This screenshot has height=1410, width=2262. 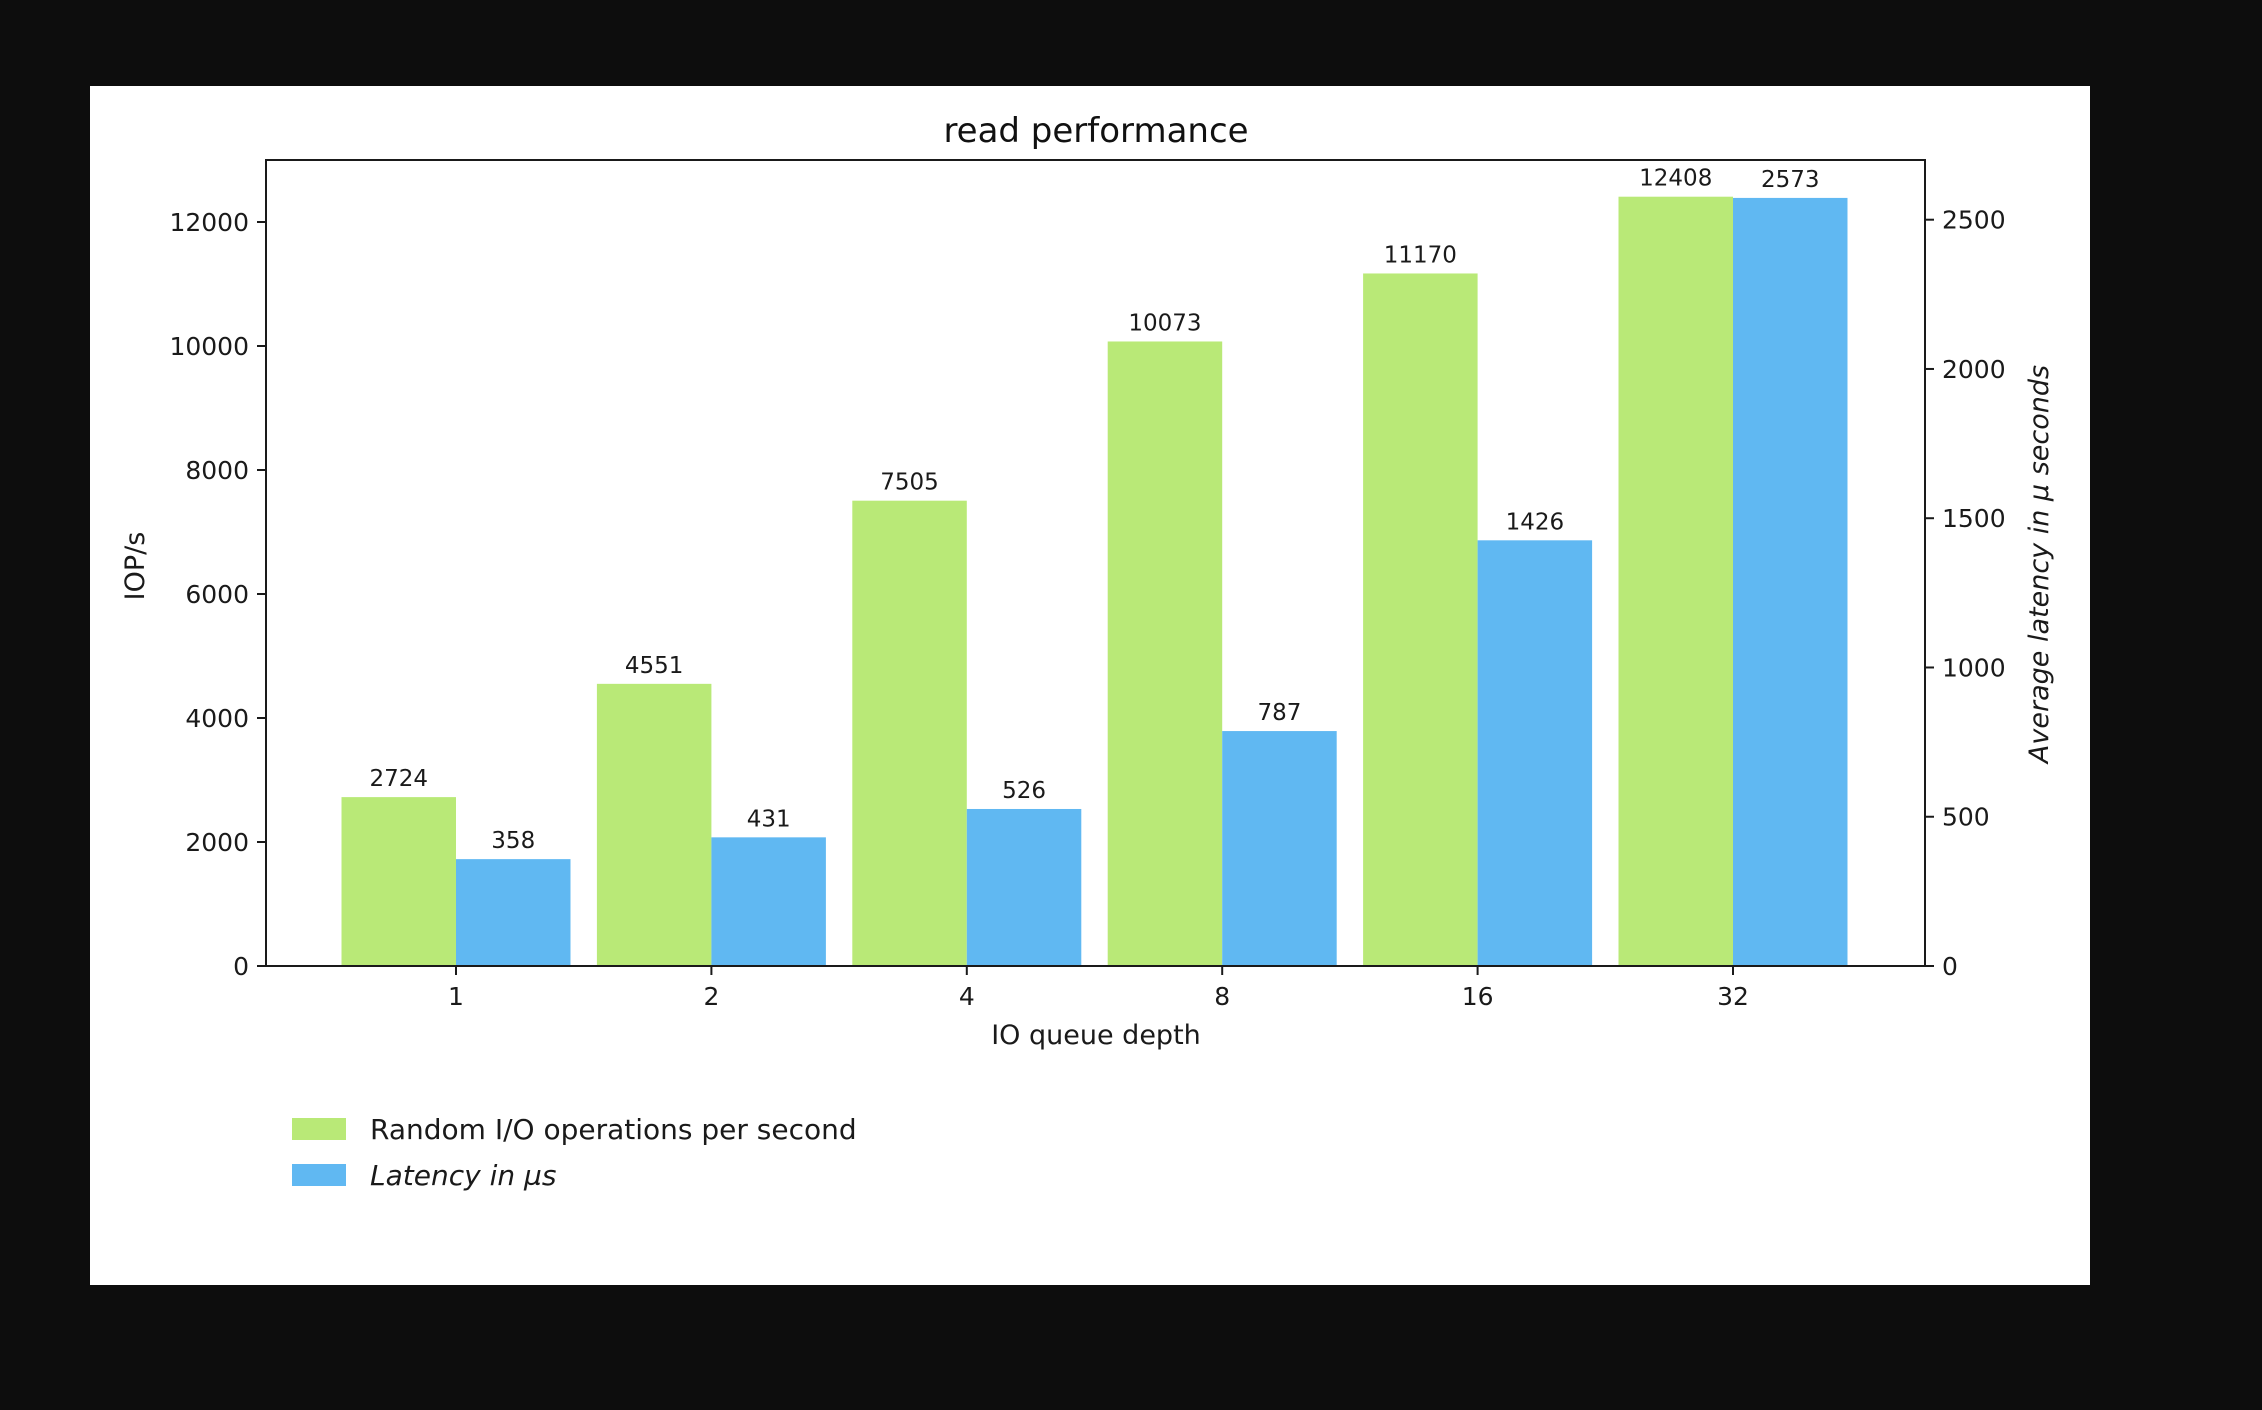 I want to click on y-tick-label-0: 0, so click(x=241, y=966).